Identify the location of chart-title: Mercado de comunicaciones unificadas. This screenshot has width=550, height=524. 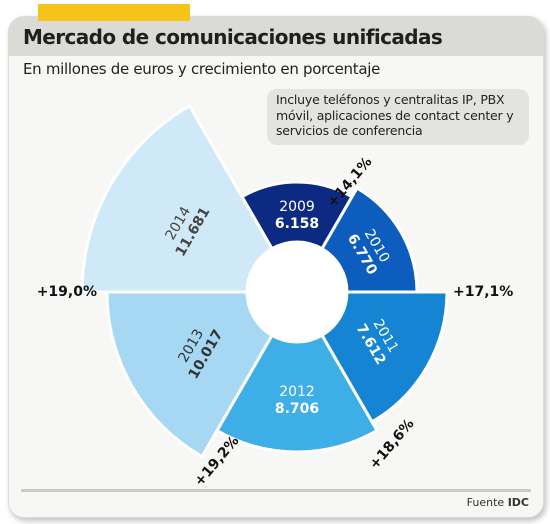
(233, 37).